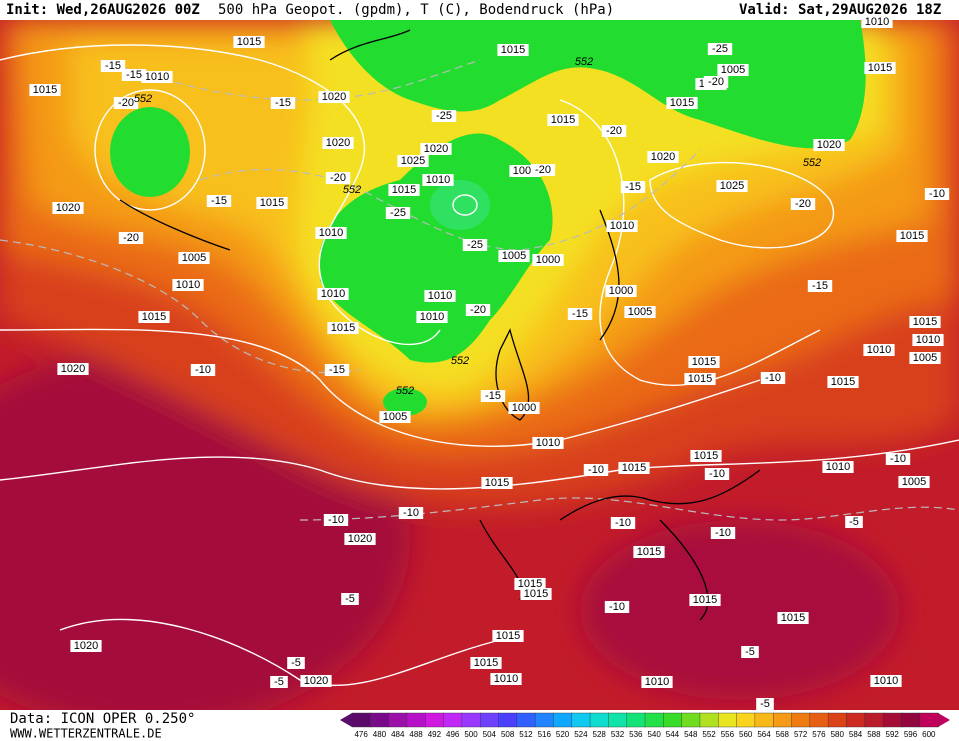 The width and height of the screenshot is (959, 741). Describe the element at coordinates (479, 10) in the screenshot. I see `header-bar` at that location.